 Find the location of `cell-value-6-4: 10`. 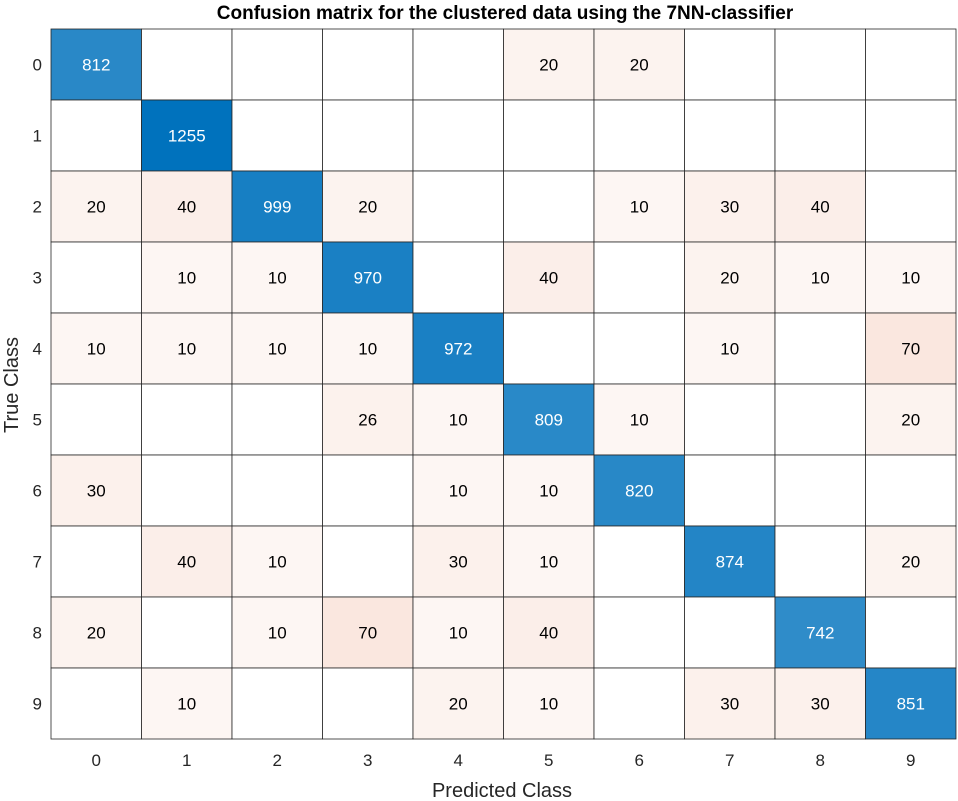

cell-value-6-4: 10 is located at coordinates (458, 491).